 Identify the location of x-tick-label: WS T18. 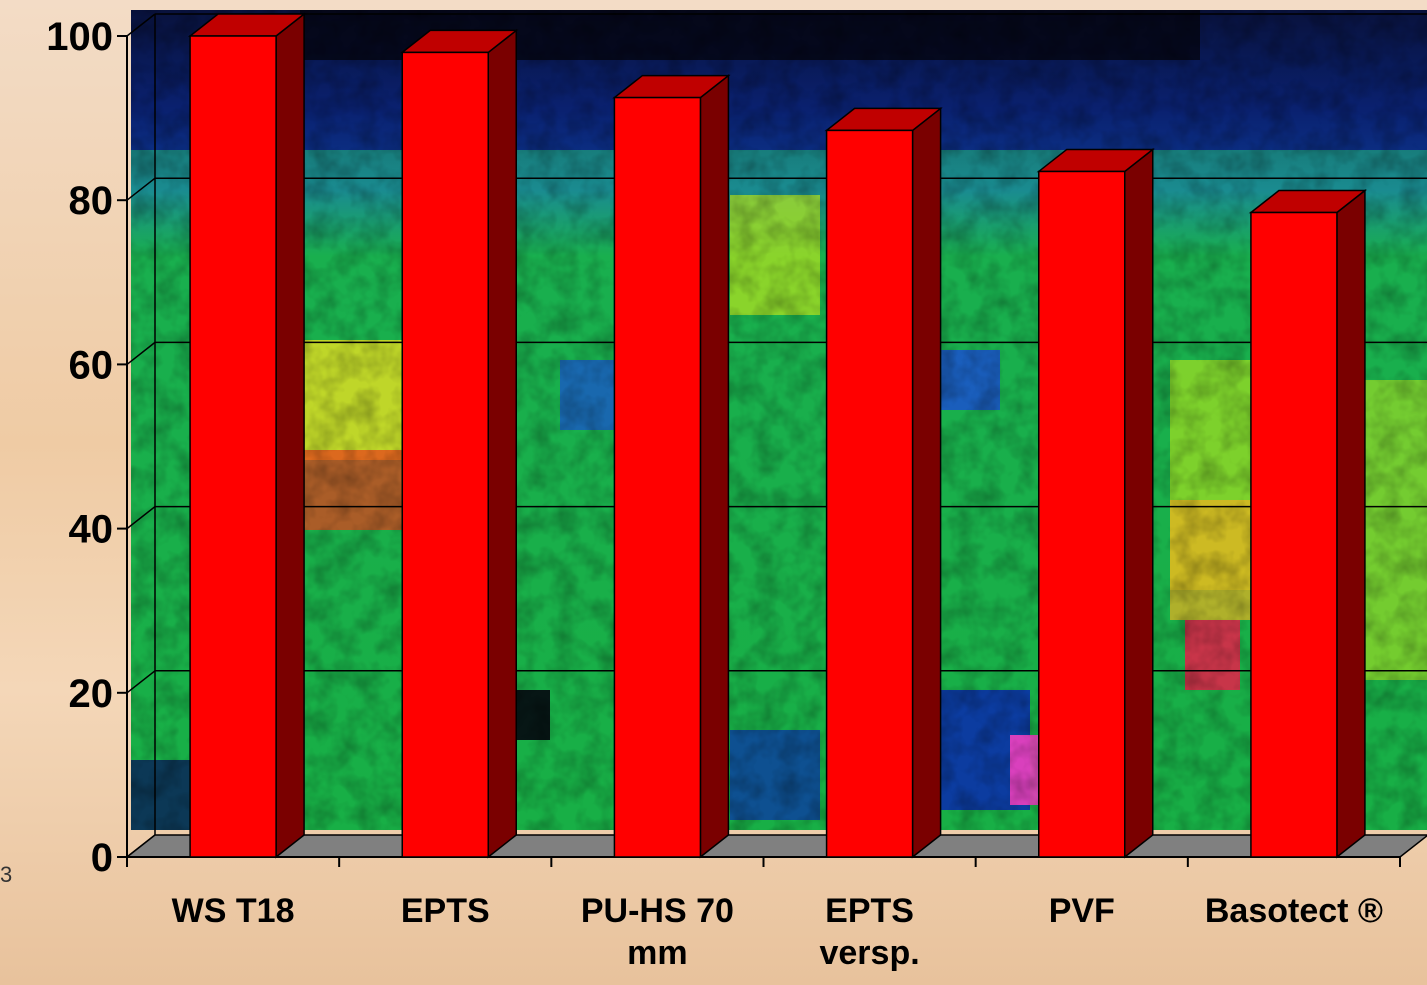
(233, 911).